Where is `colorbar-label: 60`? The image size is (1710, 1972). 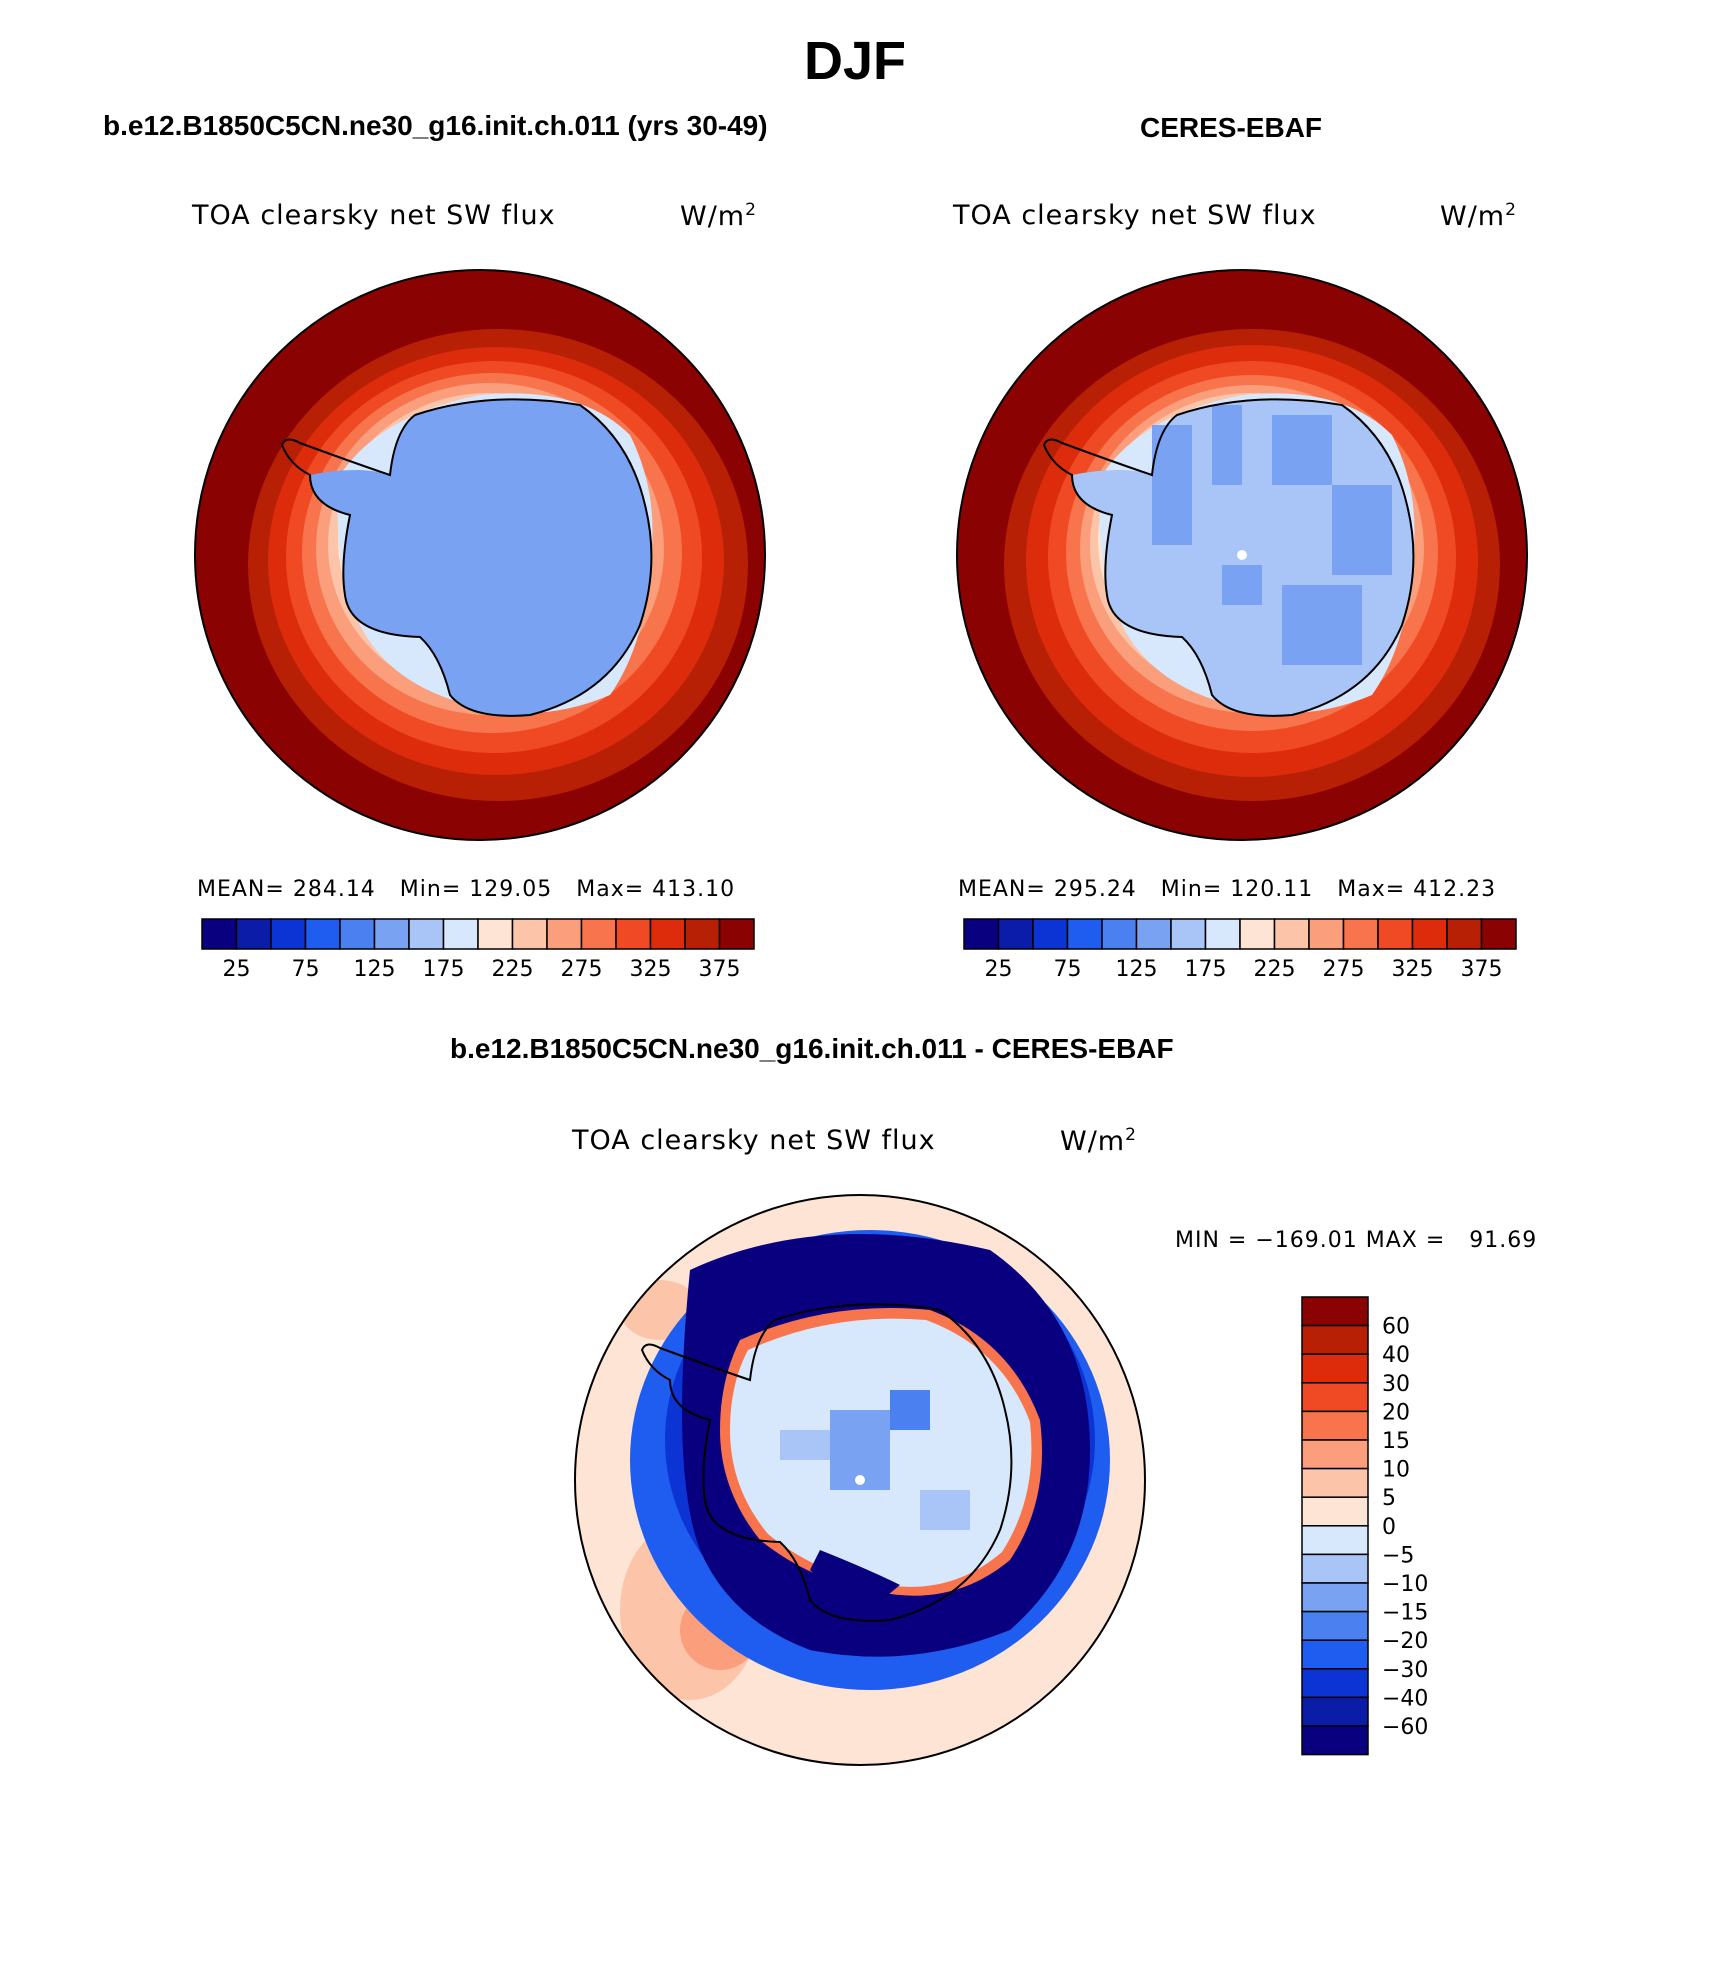
colorbar-label: 60 is located at coordinates (1396, 1327).